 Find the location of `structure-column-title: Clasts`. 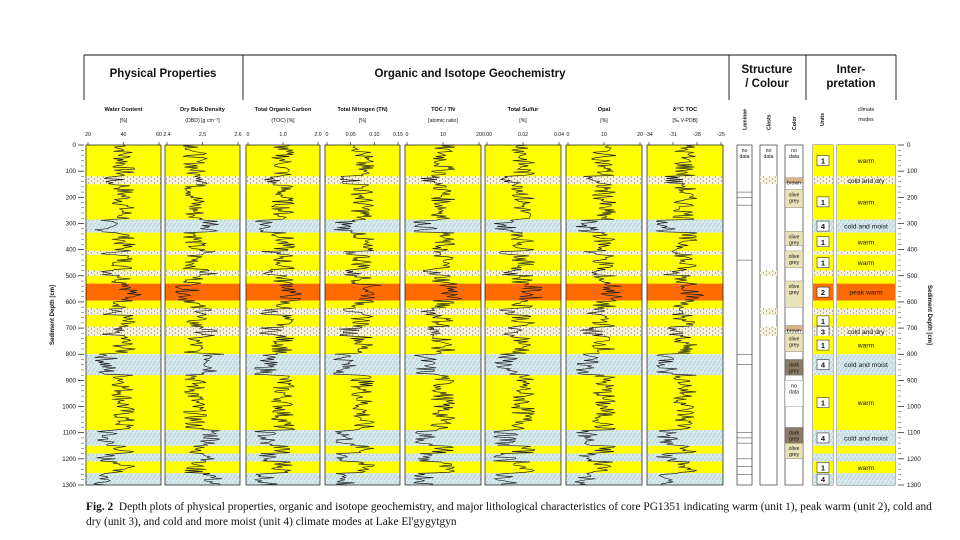

structure-column-title: Clasts is located at coordinates (770, 122).